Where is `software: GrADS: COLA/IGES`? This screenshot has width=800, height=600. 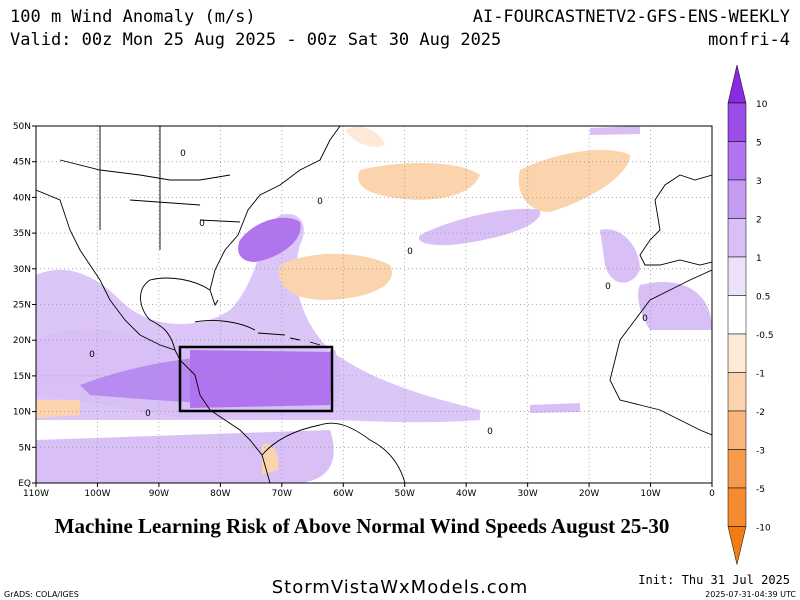 software: GrADS: COLA/IGES is located at coordinates (41, 594).